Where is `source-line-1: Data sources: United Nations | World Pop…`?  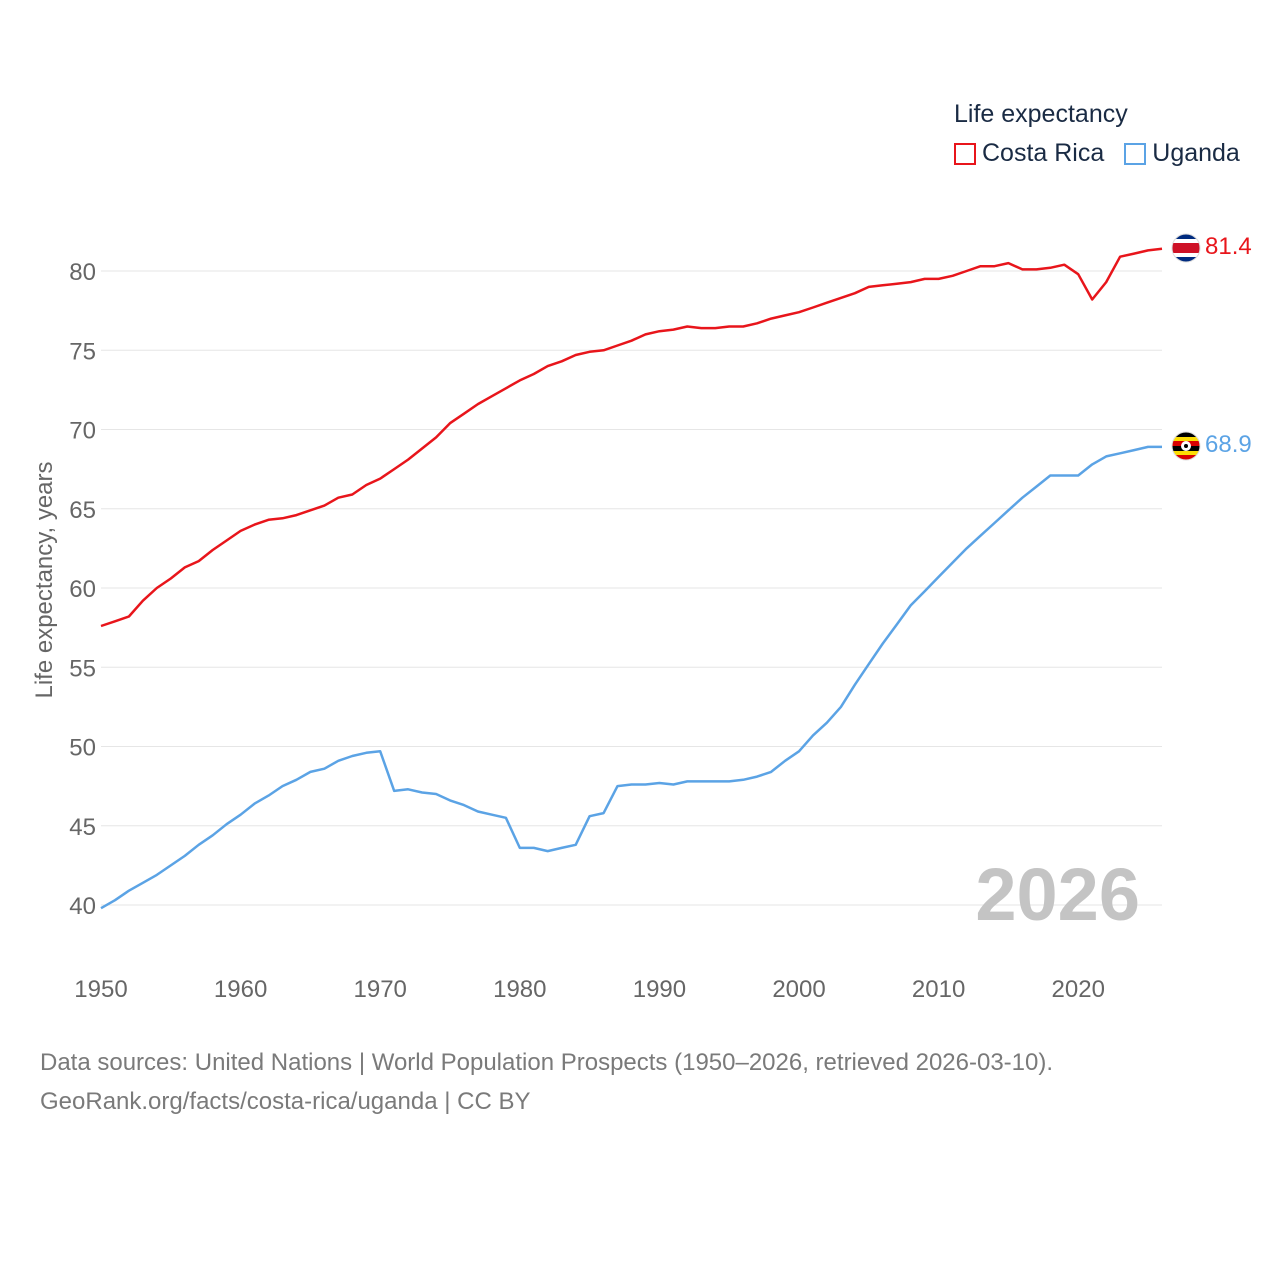 source-line-1: Data sources: United Nations | World Pop… is located at coordinates (547, 1062).